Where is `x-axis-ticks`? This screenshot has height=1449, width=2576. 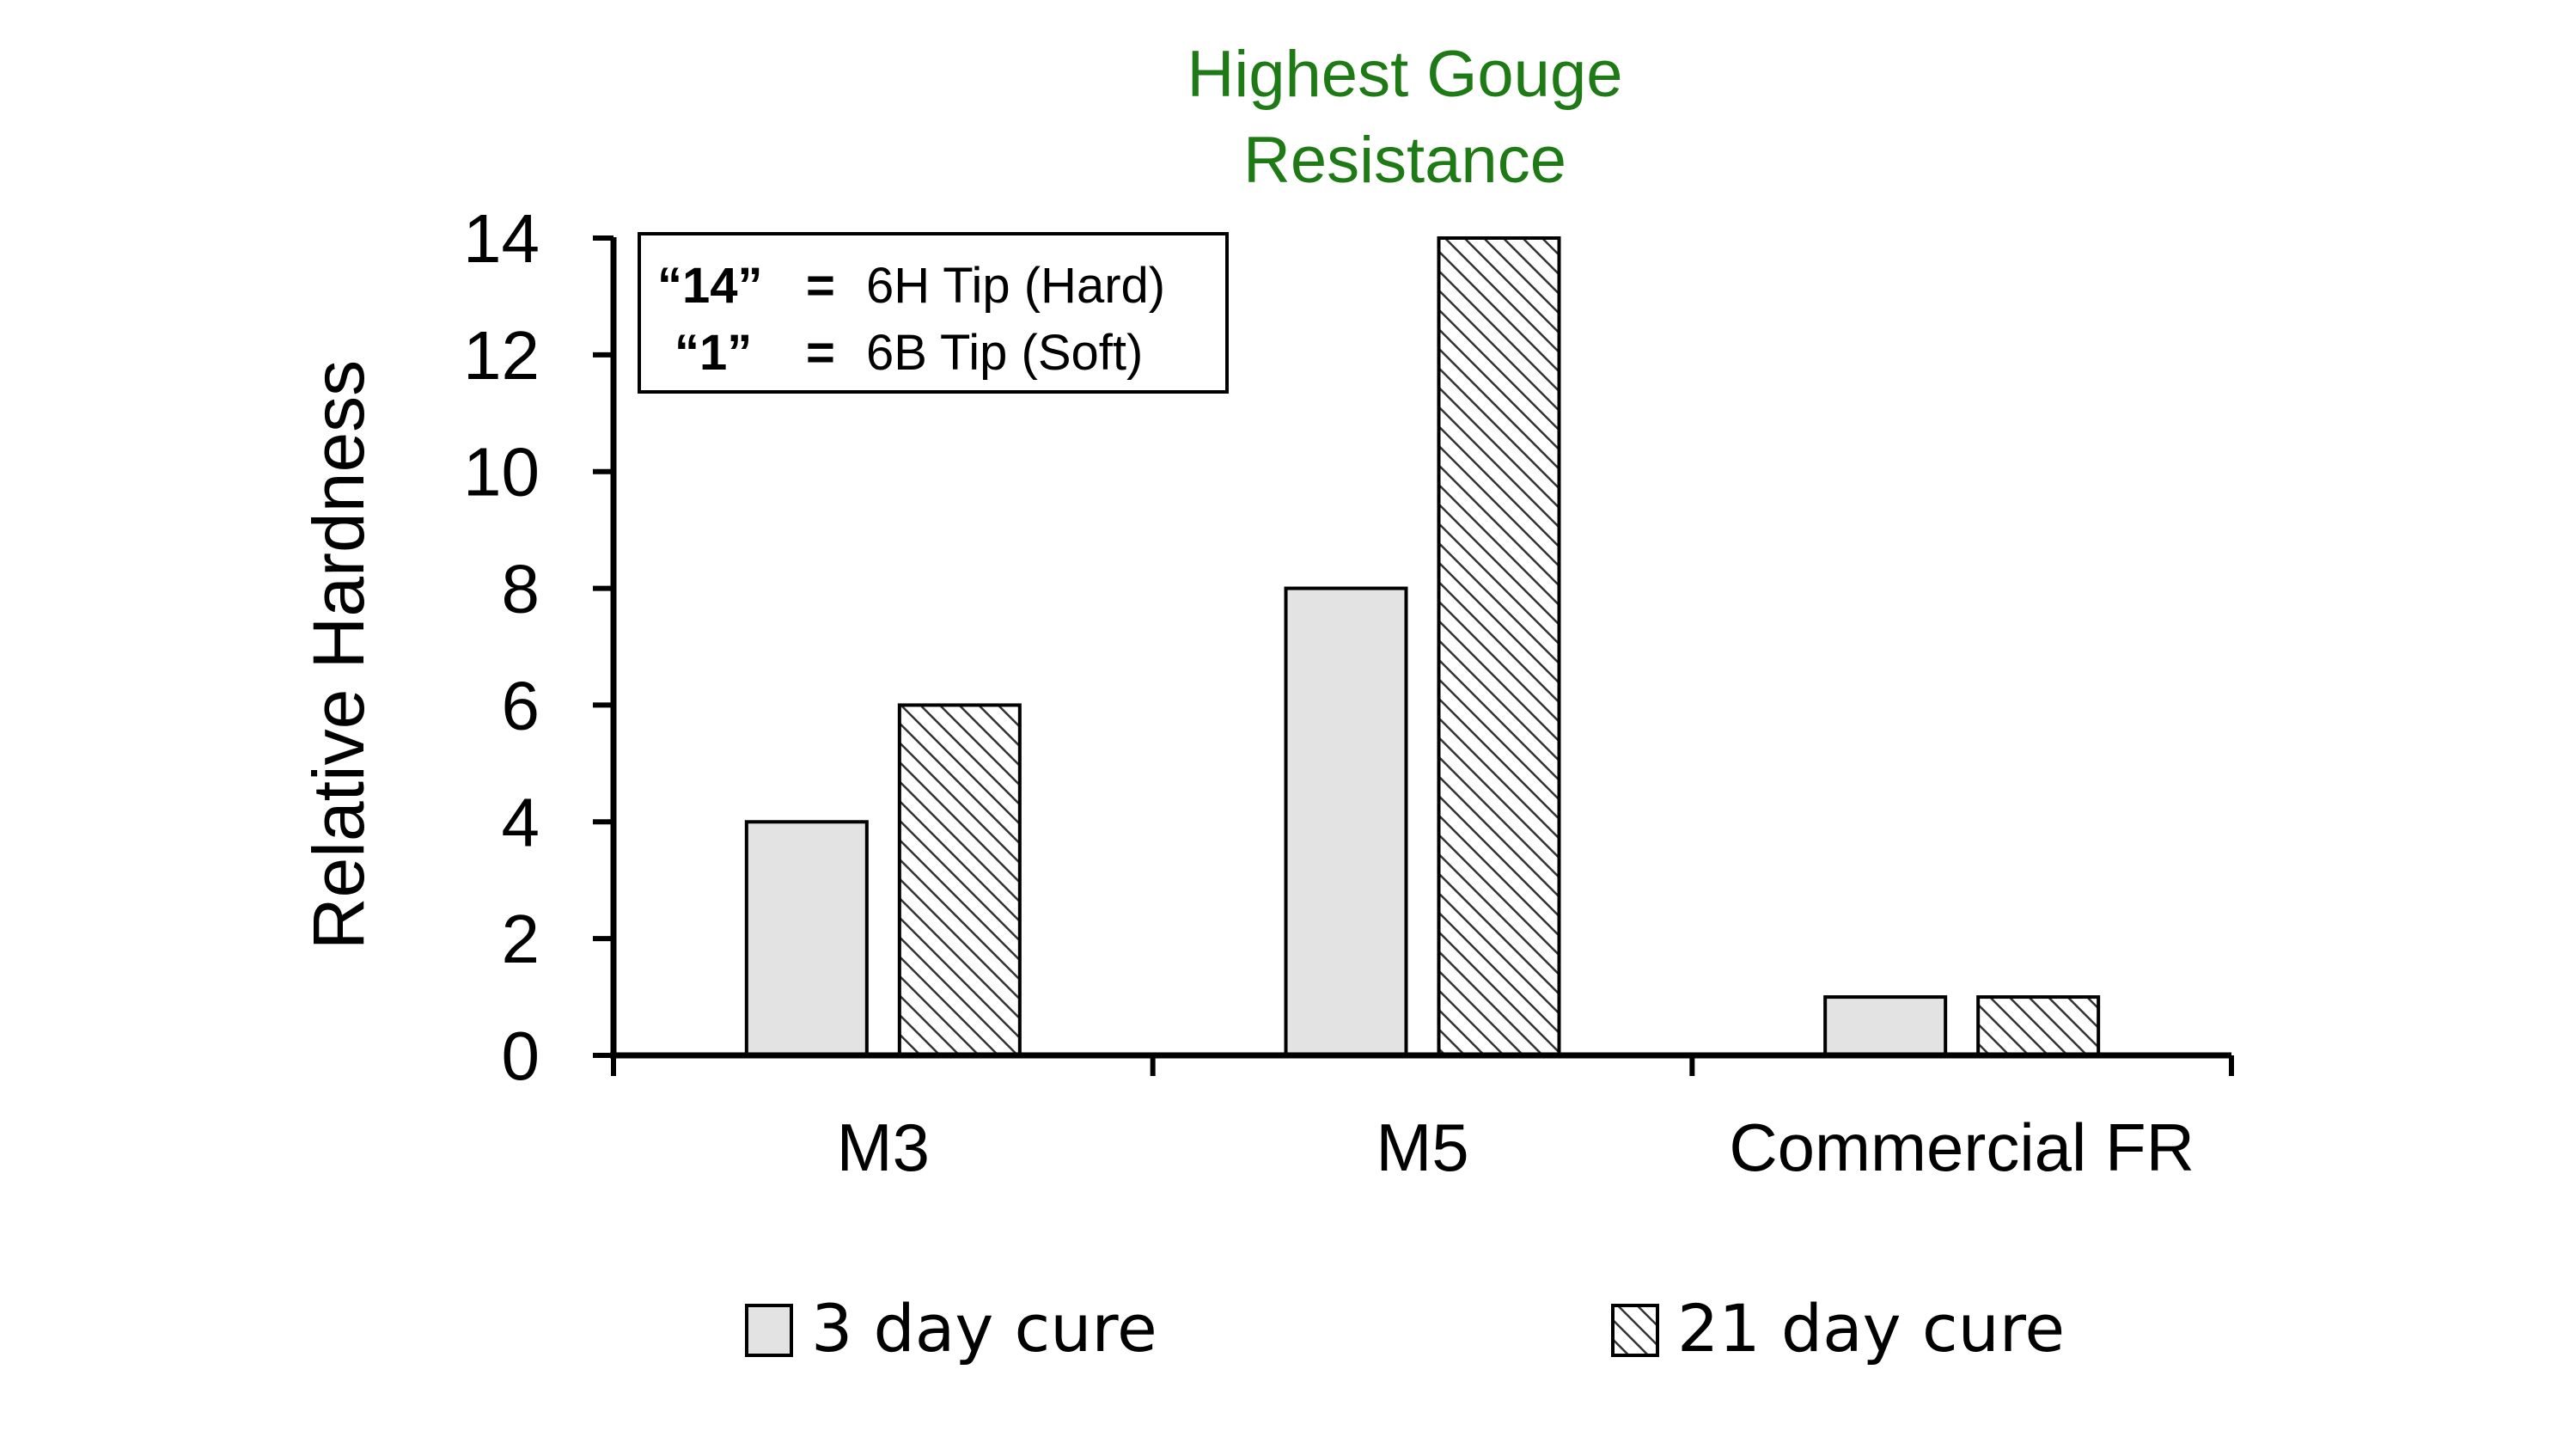 x-axis-ticks is located at coordinates (1422, 1065).